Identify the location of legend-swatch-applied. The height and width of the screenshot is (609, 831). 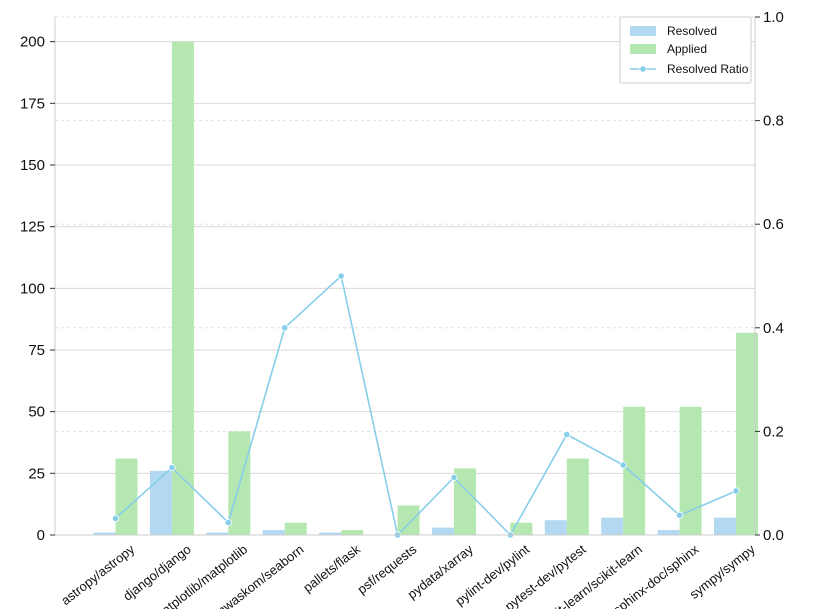
(643, 49).